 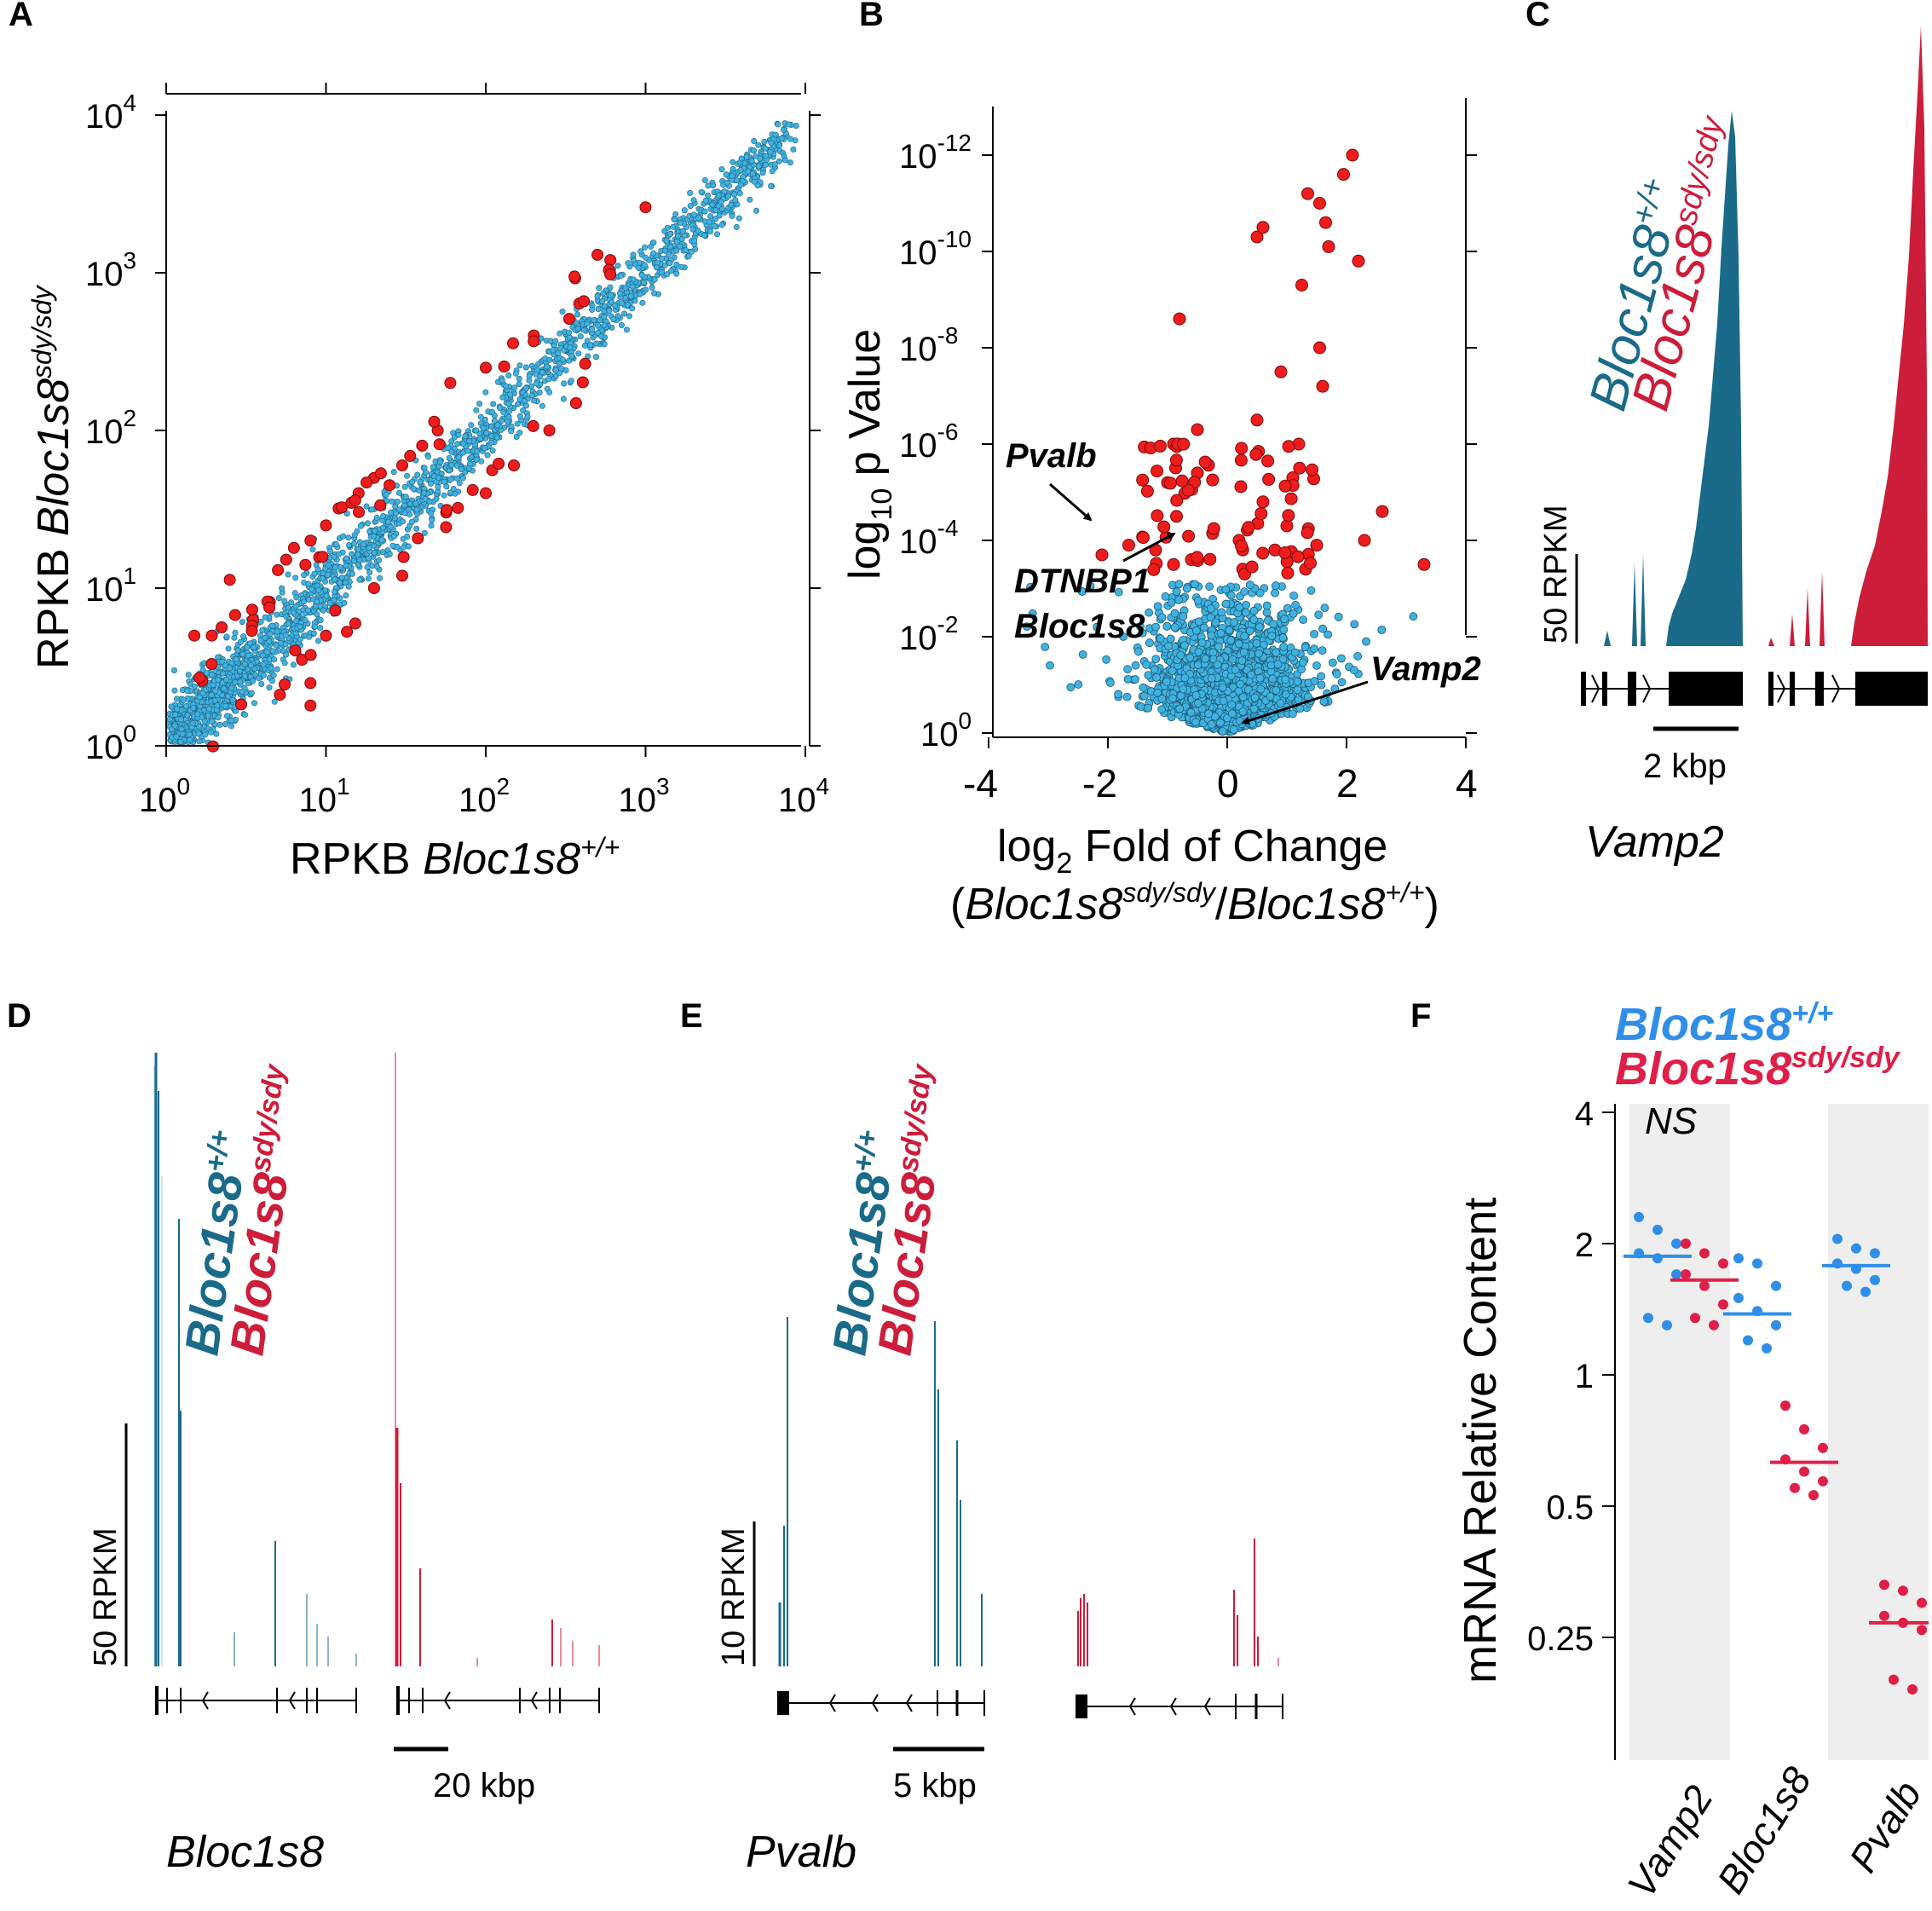 I want to click on annotation-bloc1s8: Bloc1s8, so click(x=1079, y=626).